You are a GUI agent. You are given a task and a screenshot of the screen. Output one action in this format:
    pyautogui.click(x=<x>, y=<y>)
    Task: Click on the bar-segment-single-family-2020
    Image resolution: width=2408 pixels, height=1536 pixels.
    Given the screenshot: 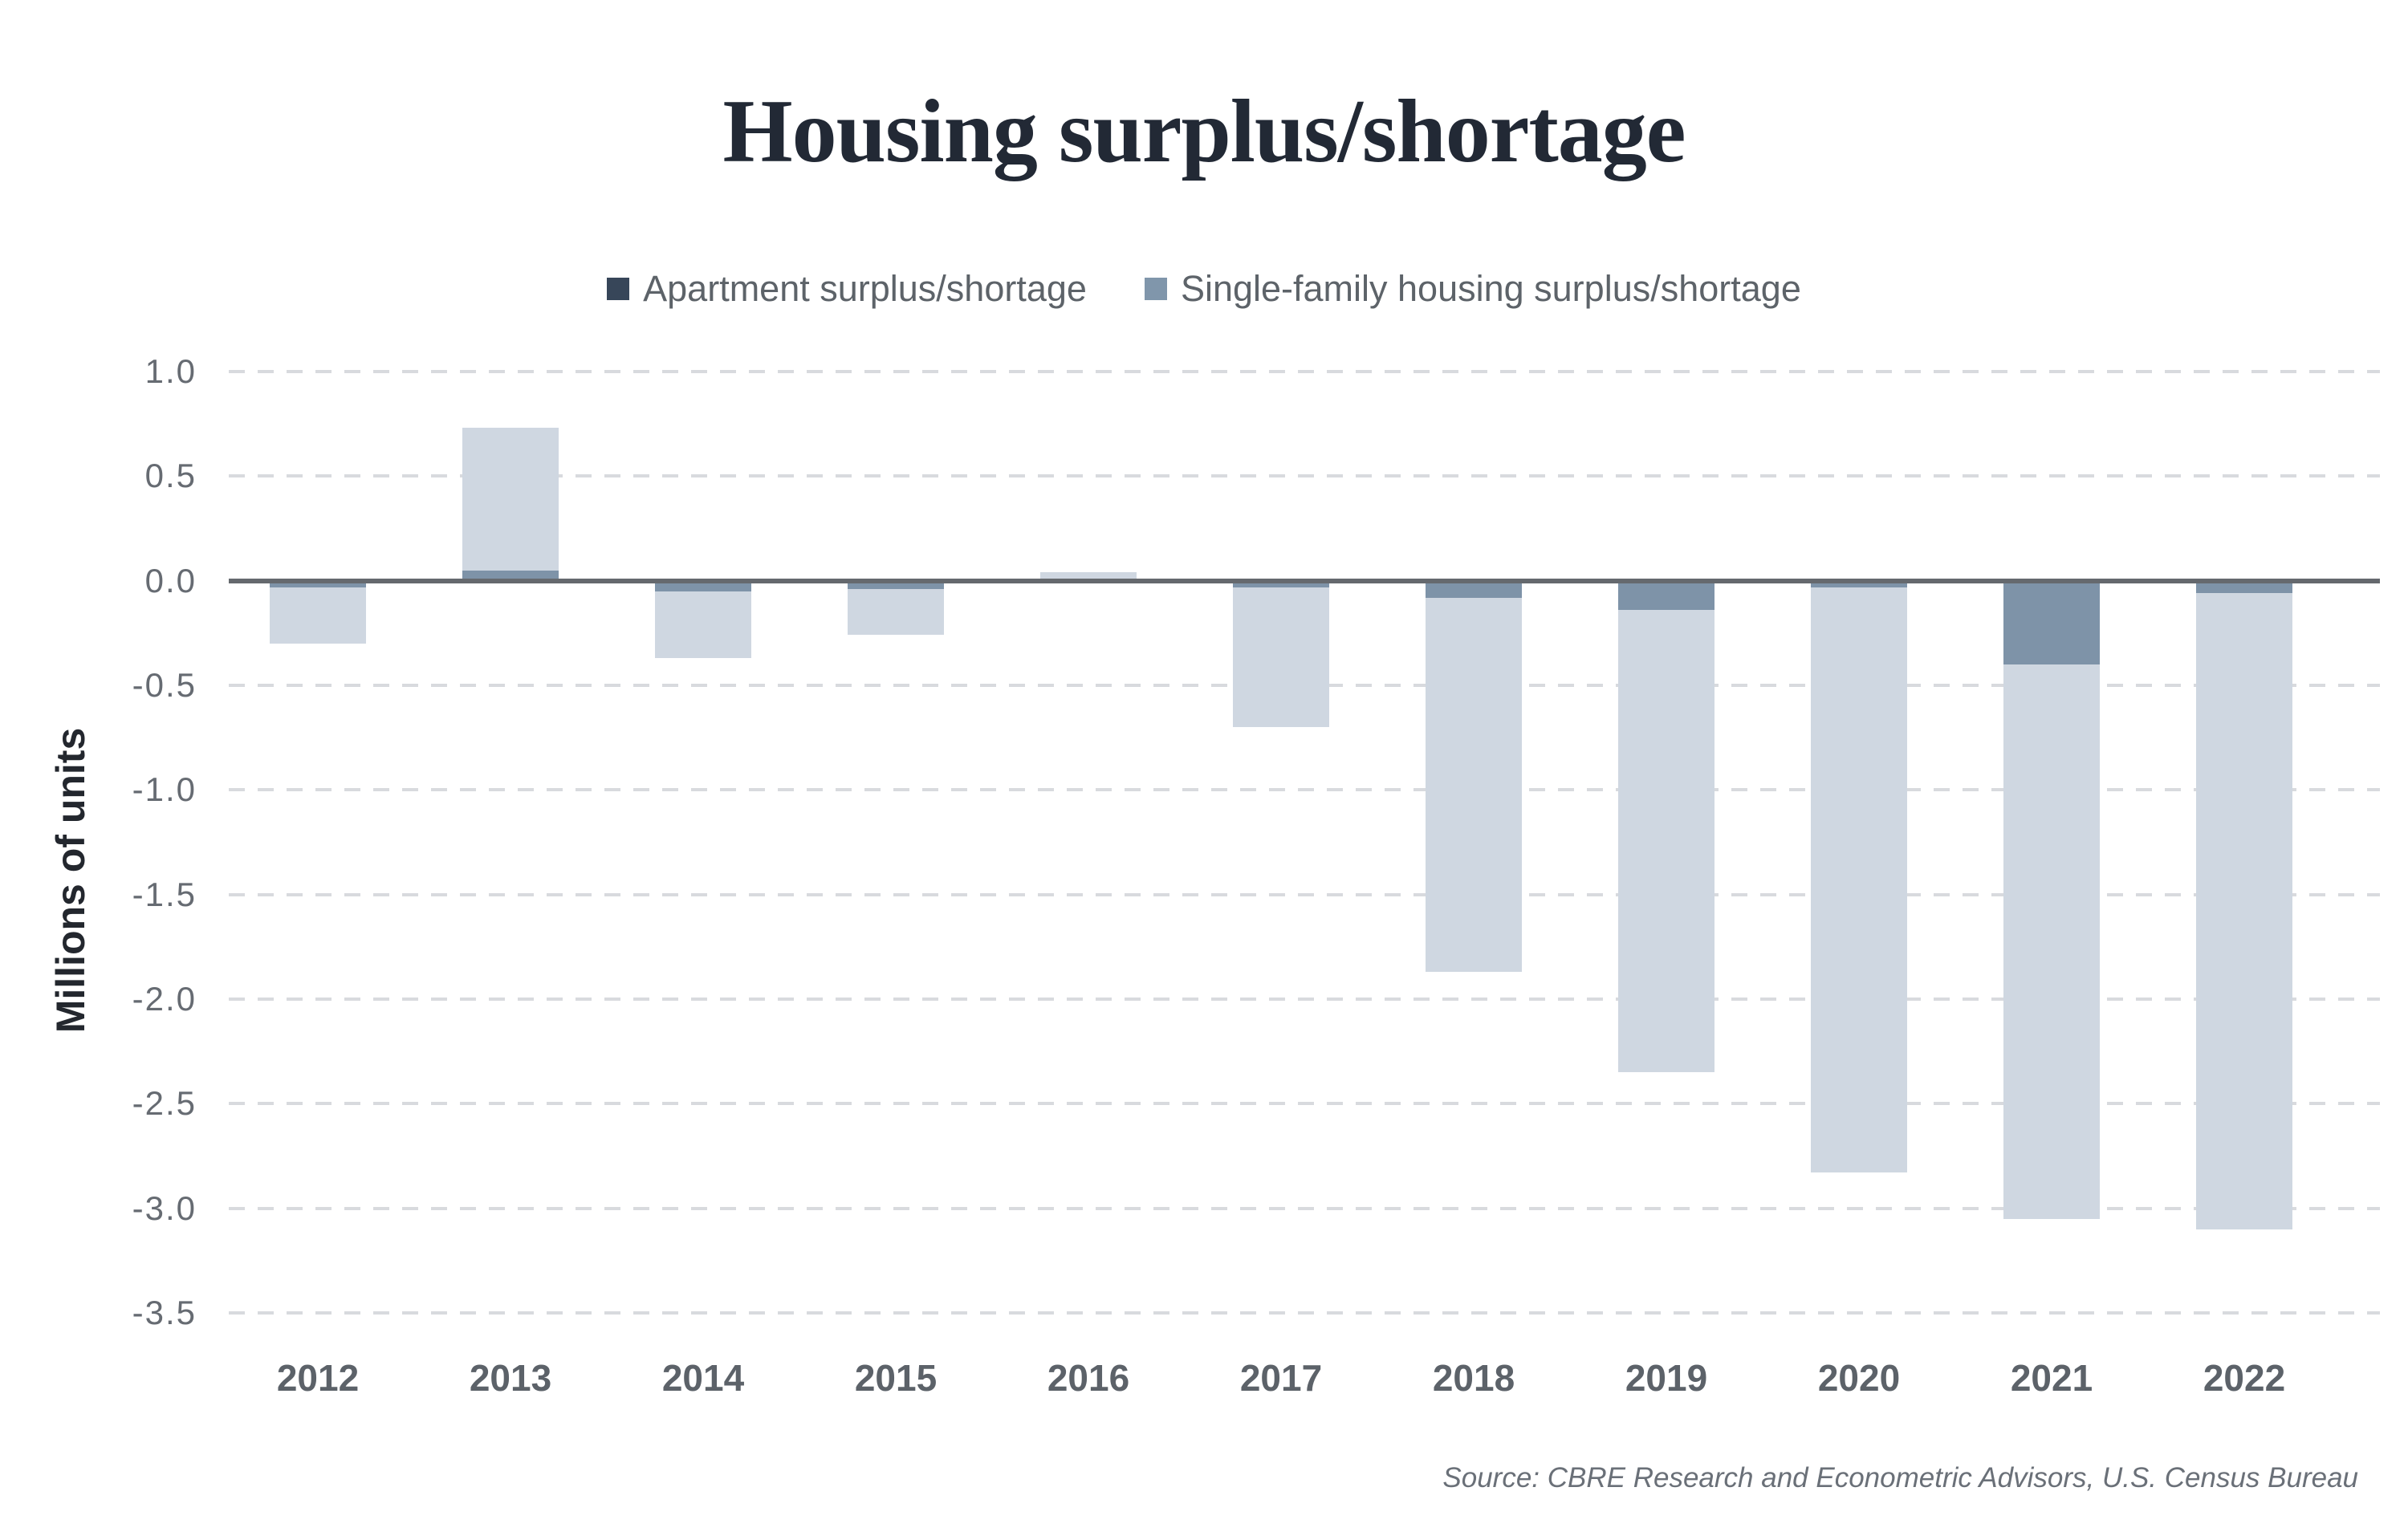 What is the action you would take?
    pyautogui.click(x=1859, y=880)
    